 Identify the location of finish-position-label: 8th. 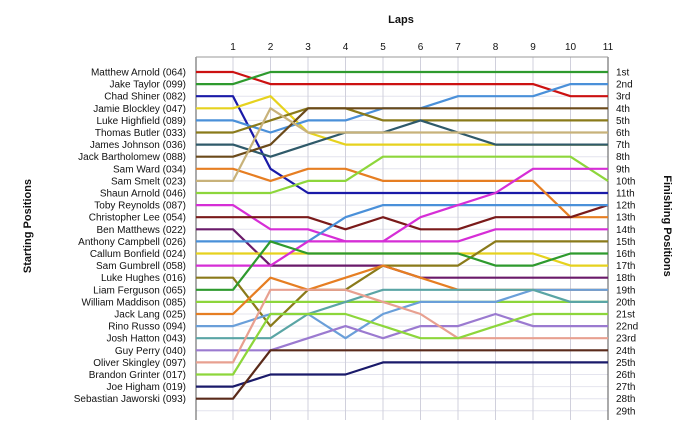
(623, 157).